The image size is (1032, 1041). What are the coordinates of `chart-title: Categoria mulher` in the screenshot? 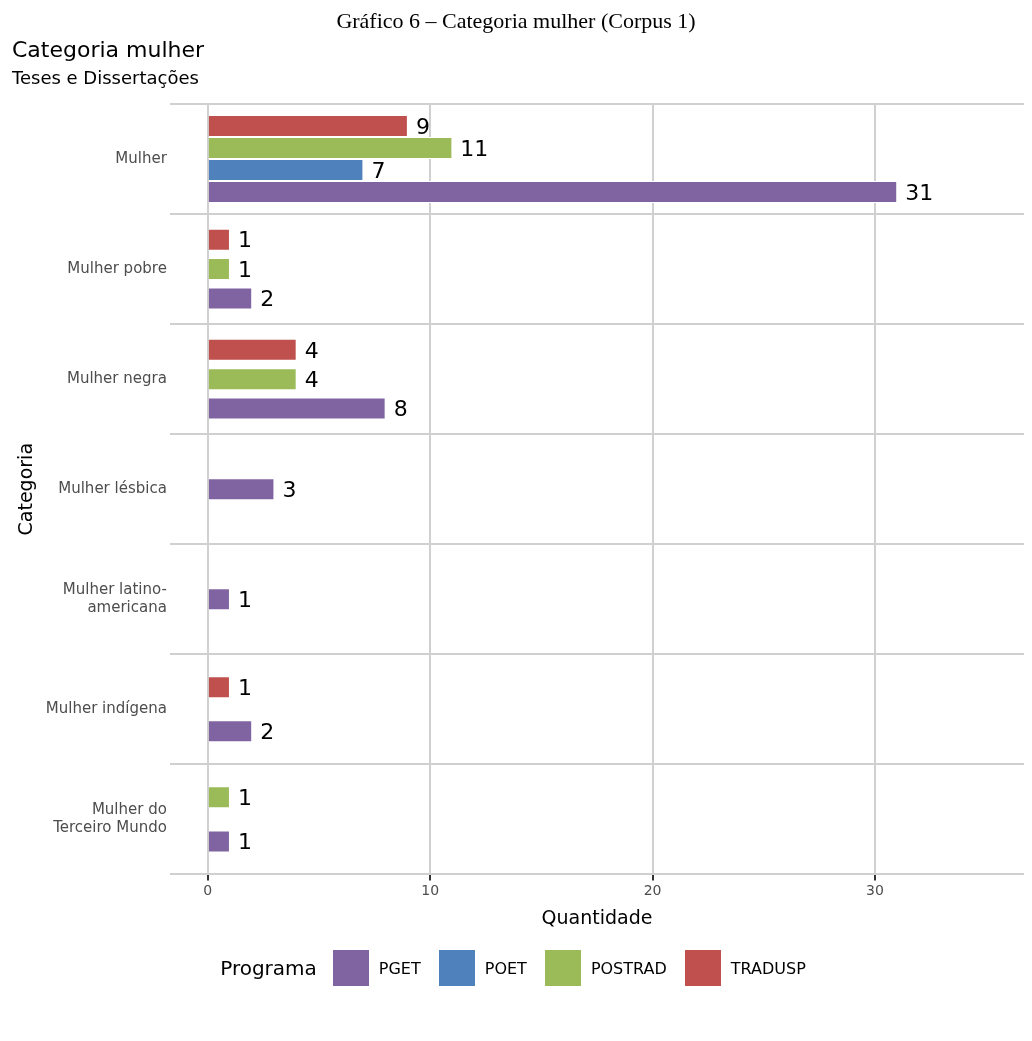 It's located at (109, 49).